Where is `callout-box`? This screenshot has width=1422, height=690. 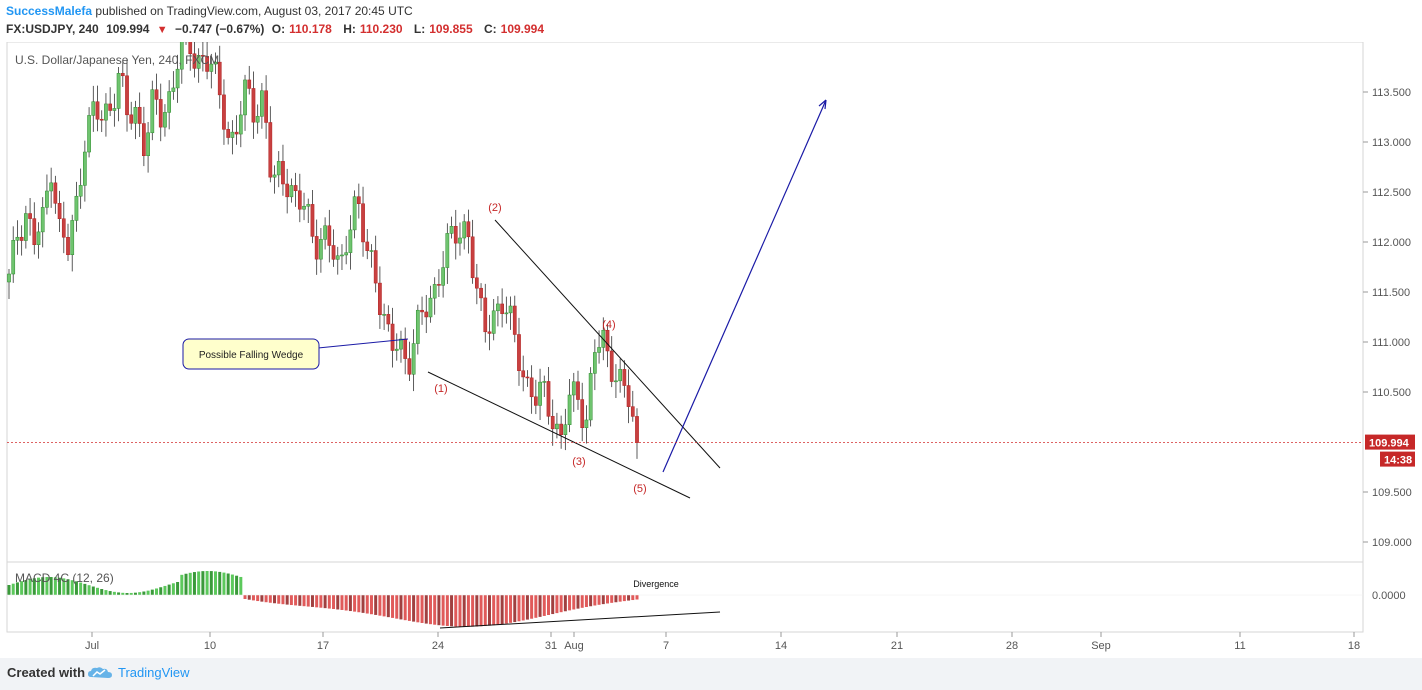
callout-box is located at coordinates (251, 354).